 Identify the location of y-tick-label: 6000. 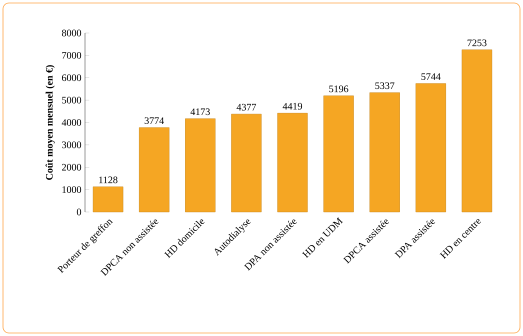
(72, 78).